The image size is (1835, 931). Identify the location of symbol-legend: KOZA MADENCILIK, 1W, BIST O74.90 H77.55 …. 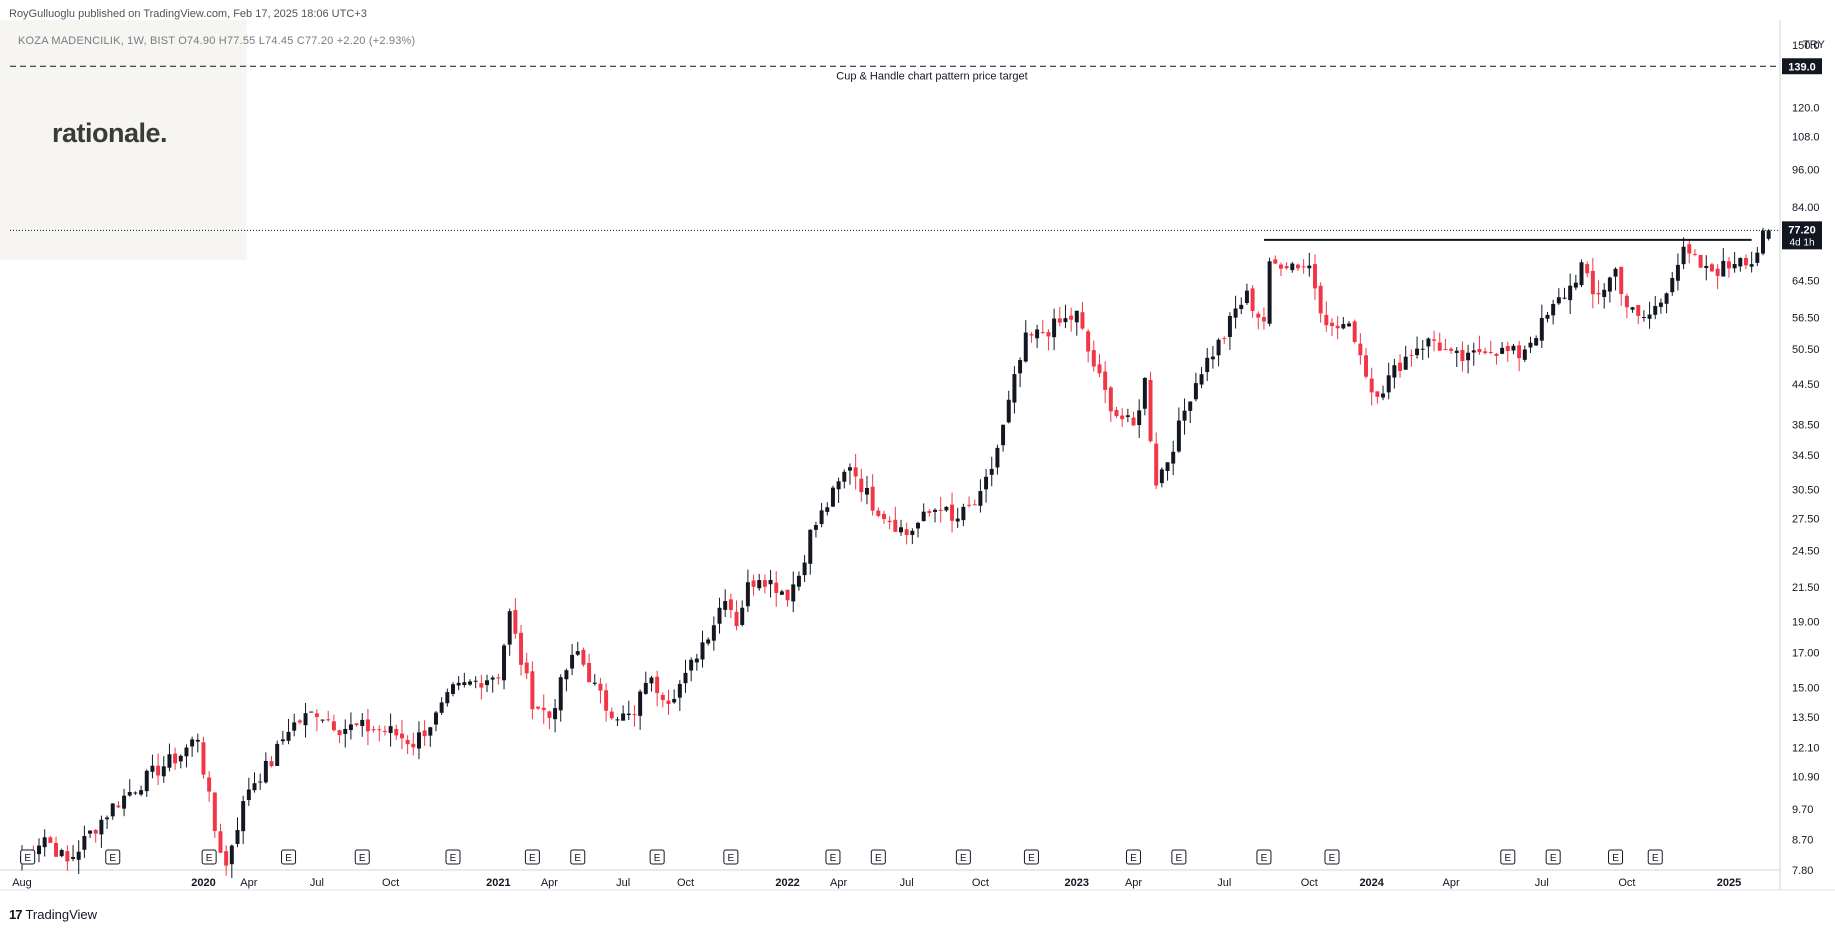
(217, 41).